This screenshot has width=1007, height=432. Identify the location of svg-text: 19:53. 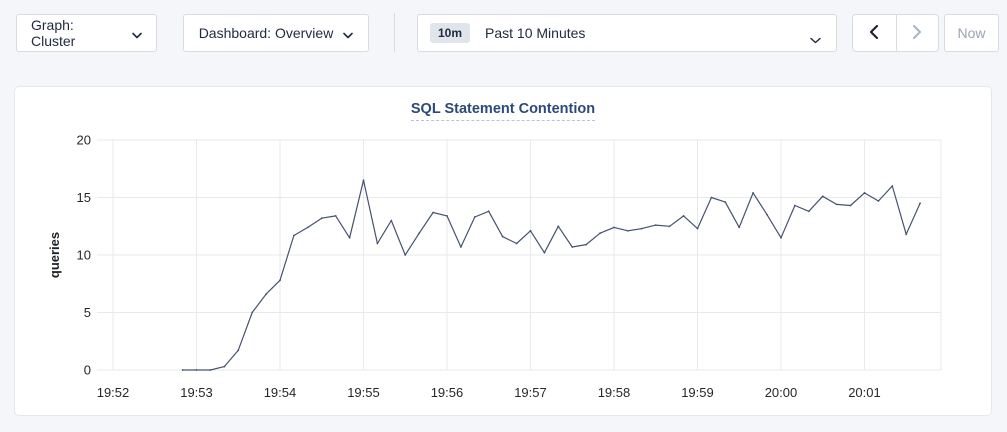
(196, 392).